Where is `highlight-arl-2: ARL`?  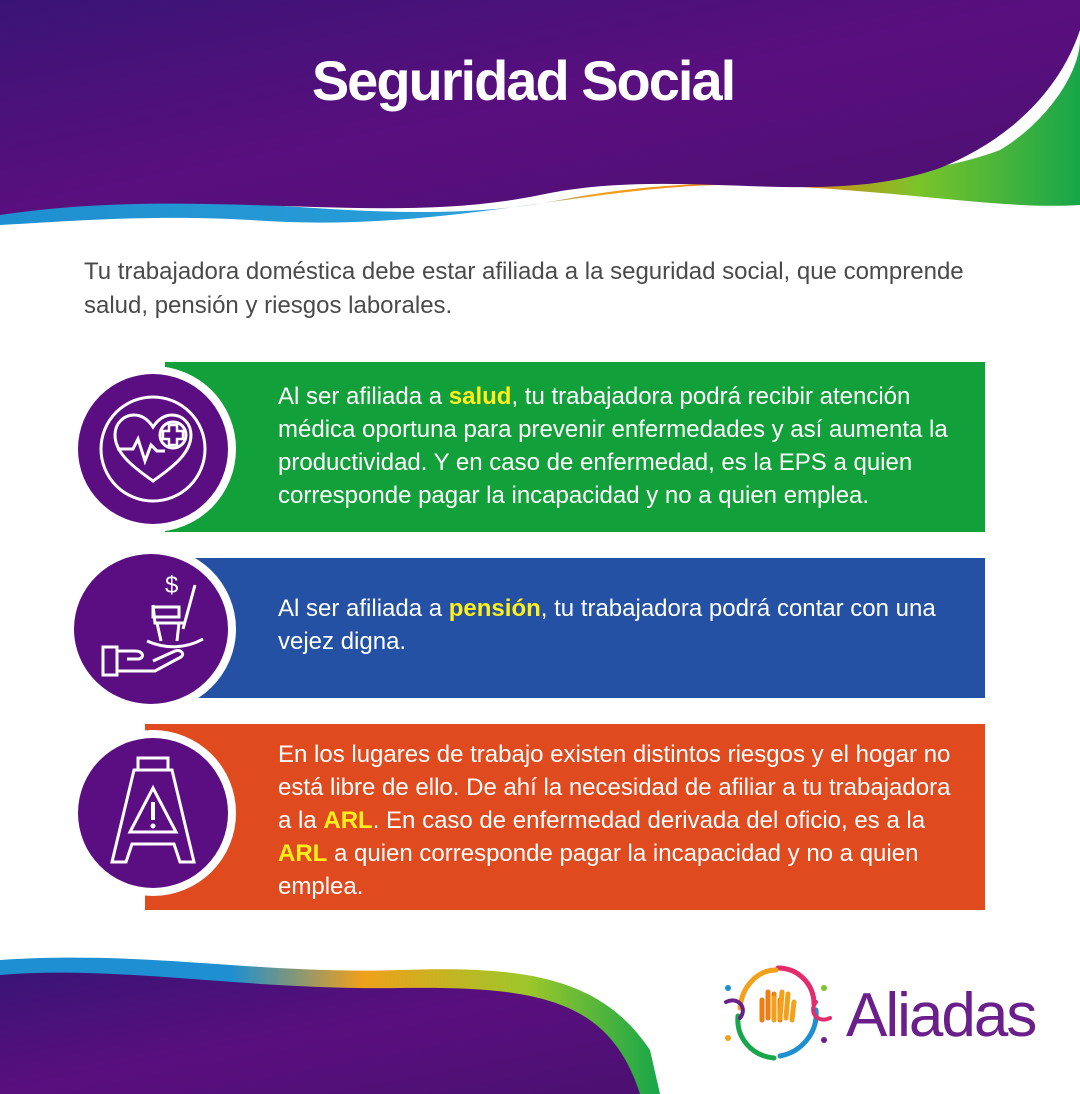 highlight-arl-2: ARL is located at coordinates (303, 853).